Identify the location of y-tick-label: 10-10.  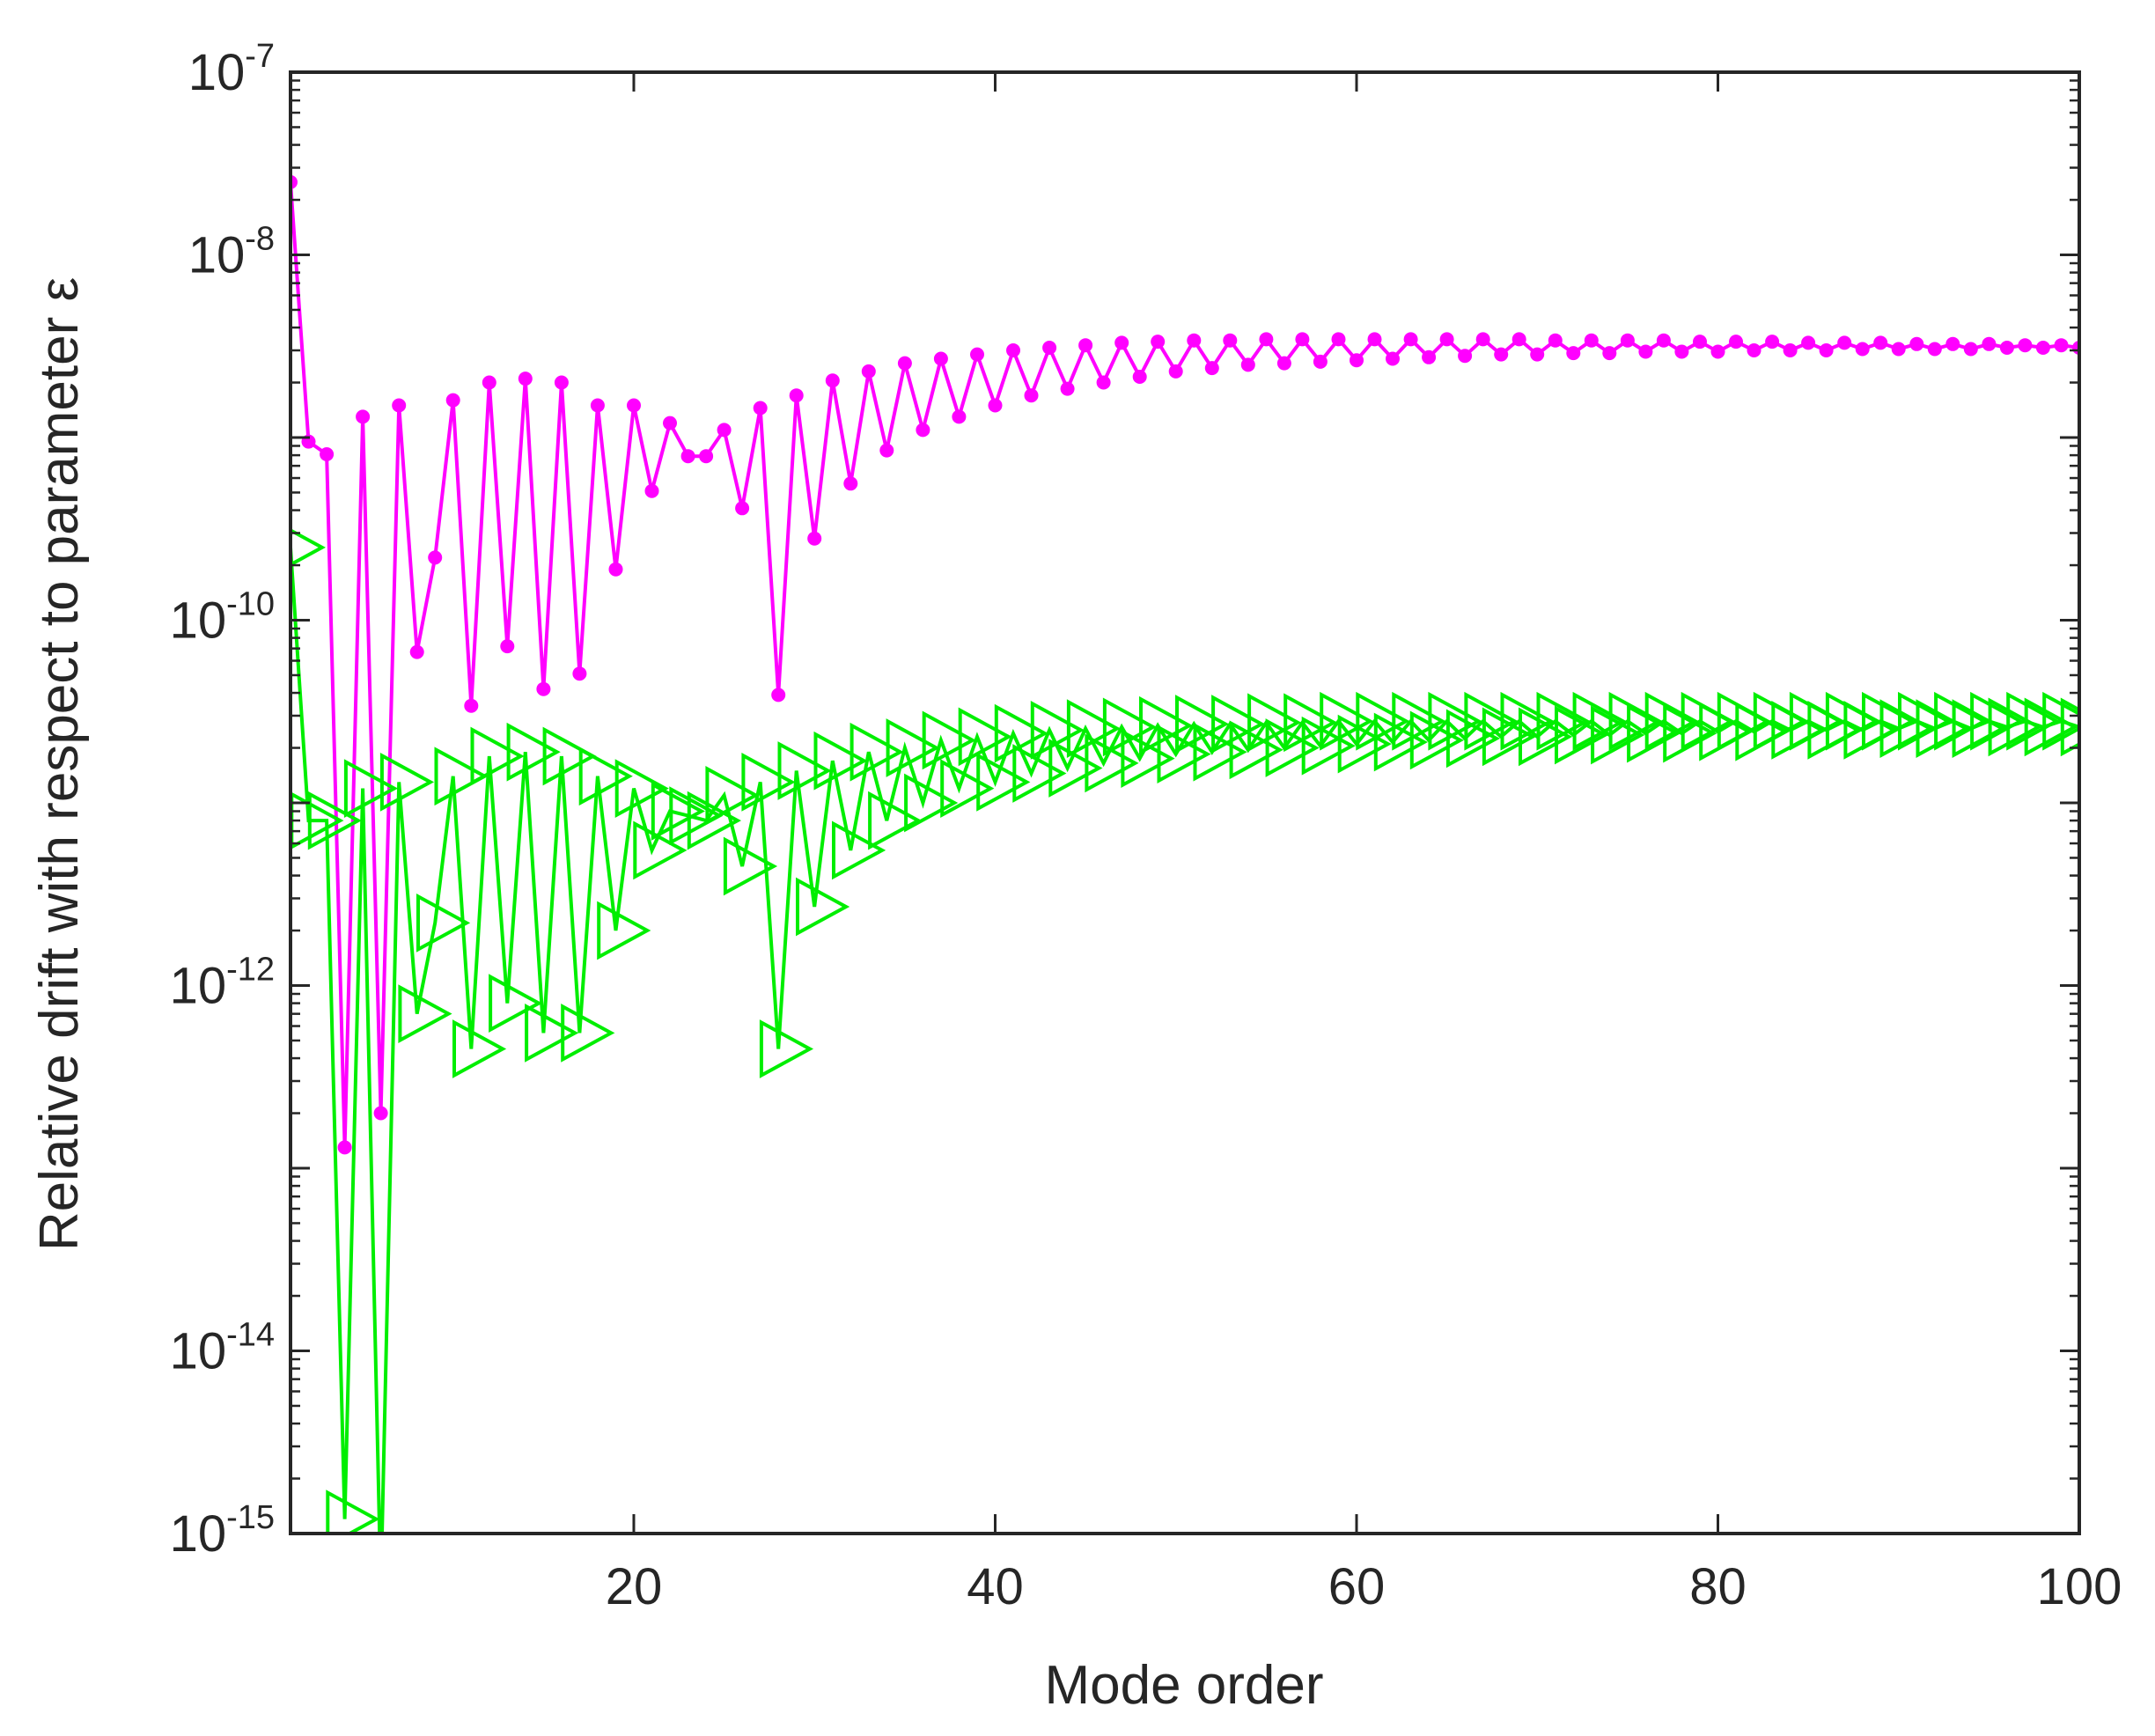
(222, 618).